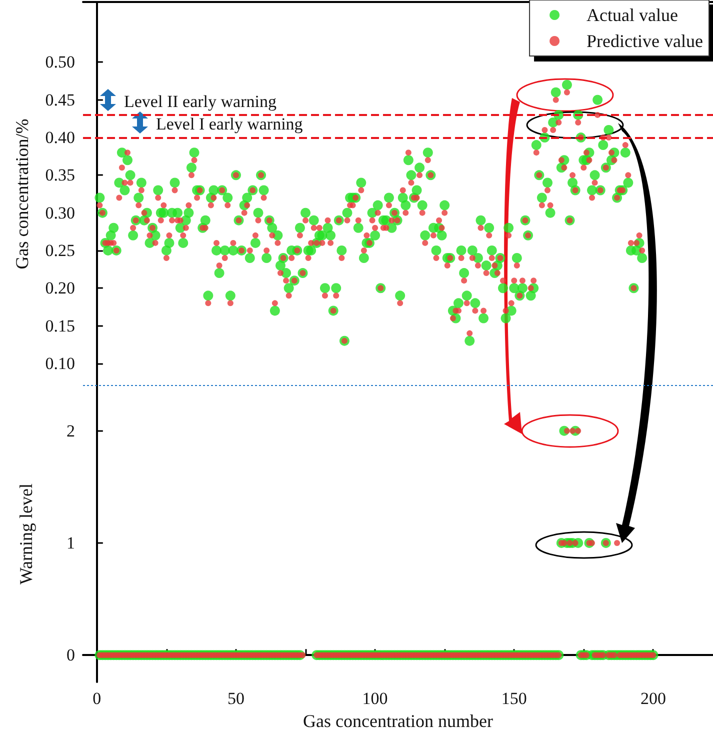 This screenshot has width=713, height=735. Describe the element at coordinates (60, 62) in the screenshot. I see `y-tick-label: 0.50` at that location.